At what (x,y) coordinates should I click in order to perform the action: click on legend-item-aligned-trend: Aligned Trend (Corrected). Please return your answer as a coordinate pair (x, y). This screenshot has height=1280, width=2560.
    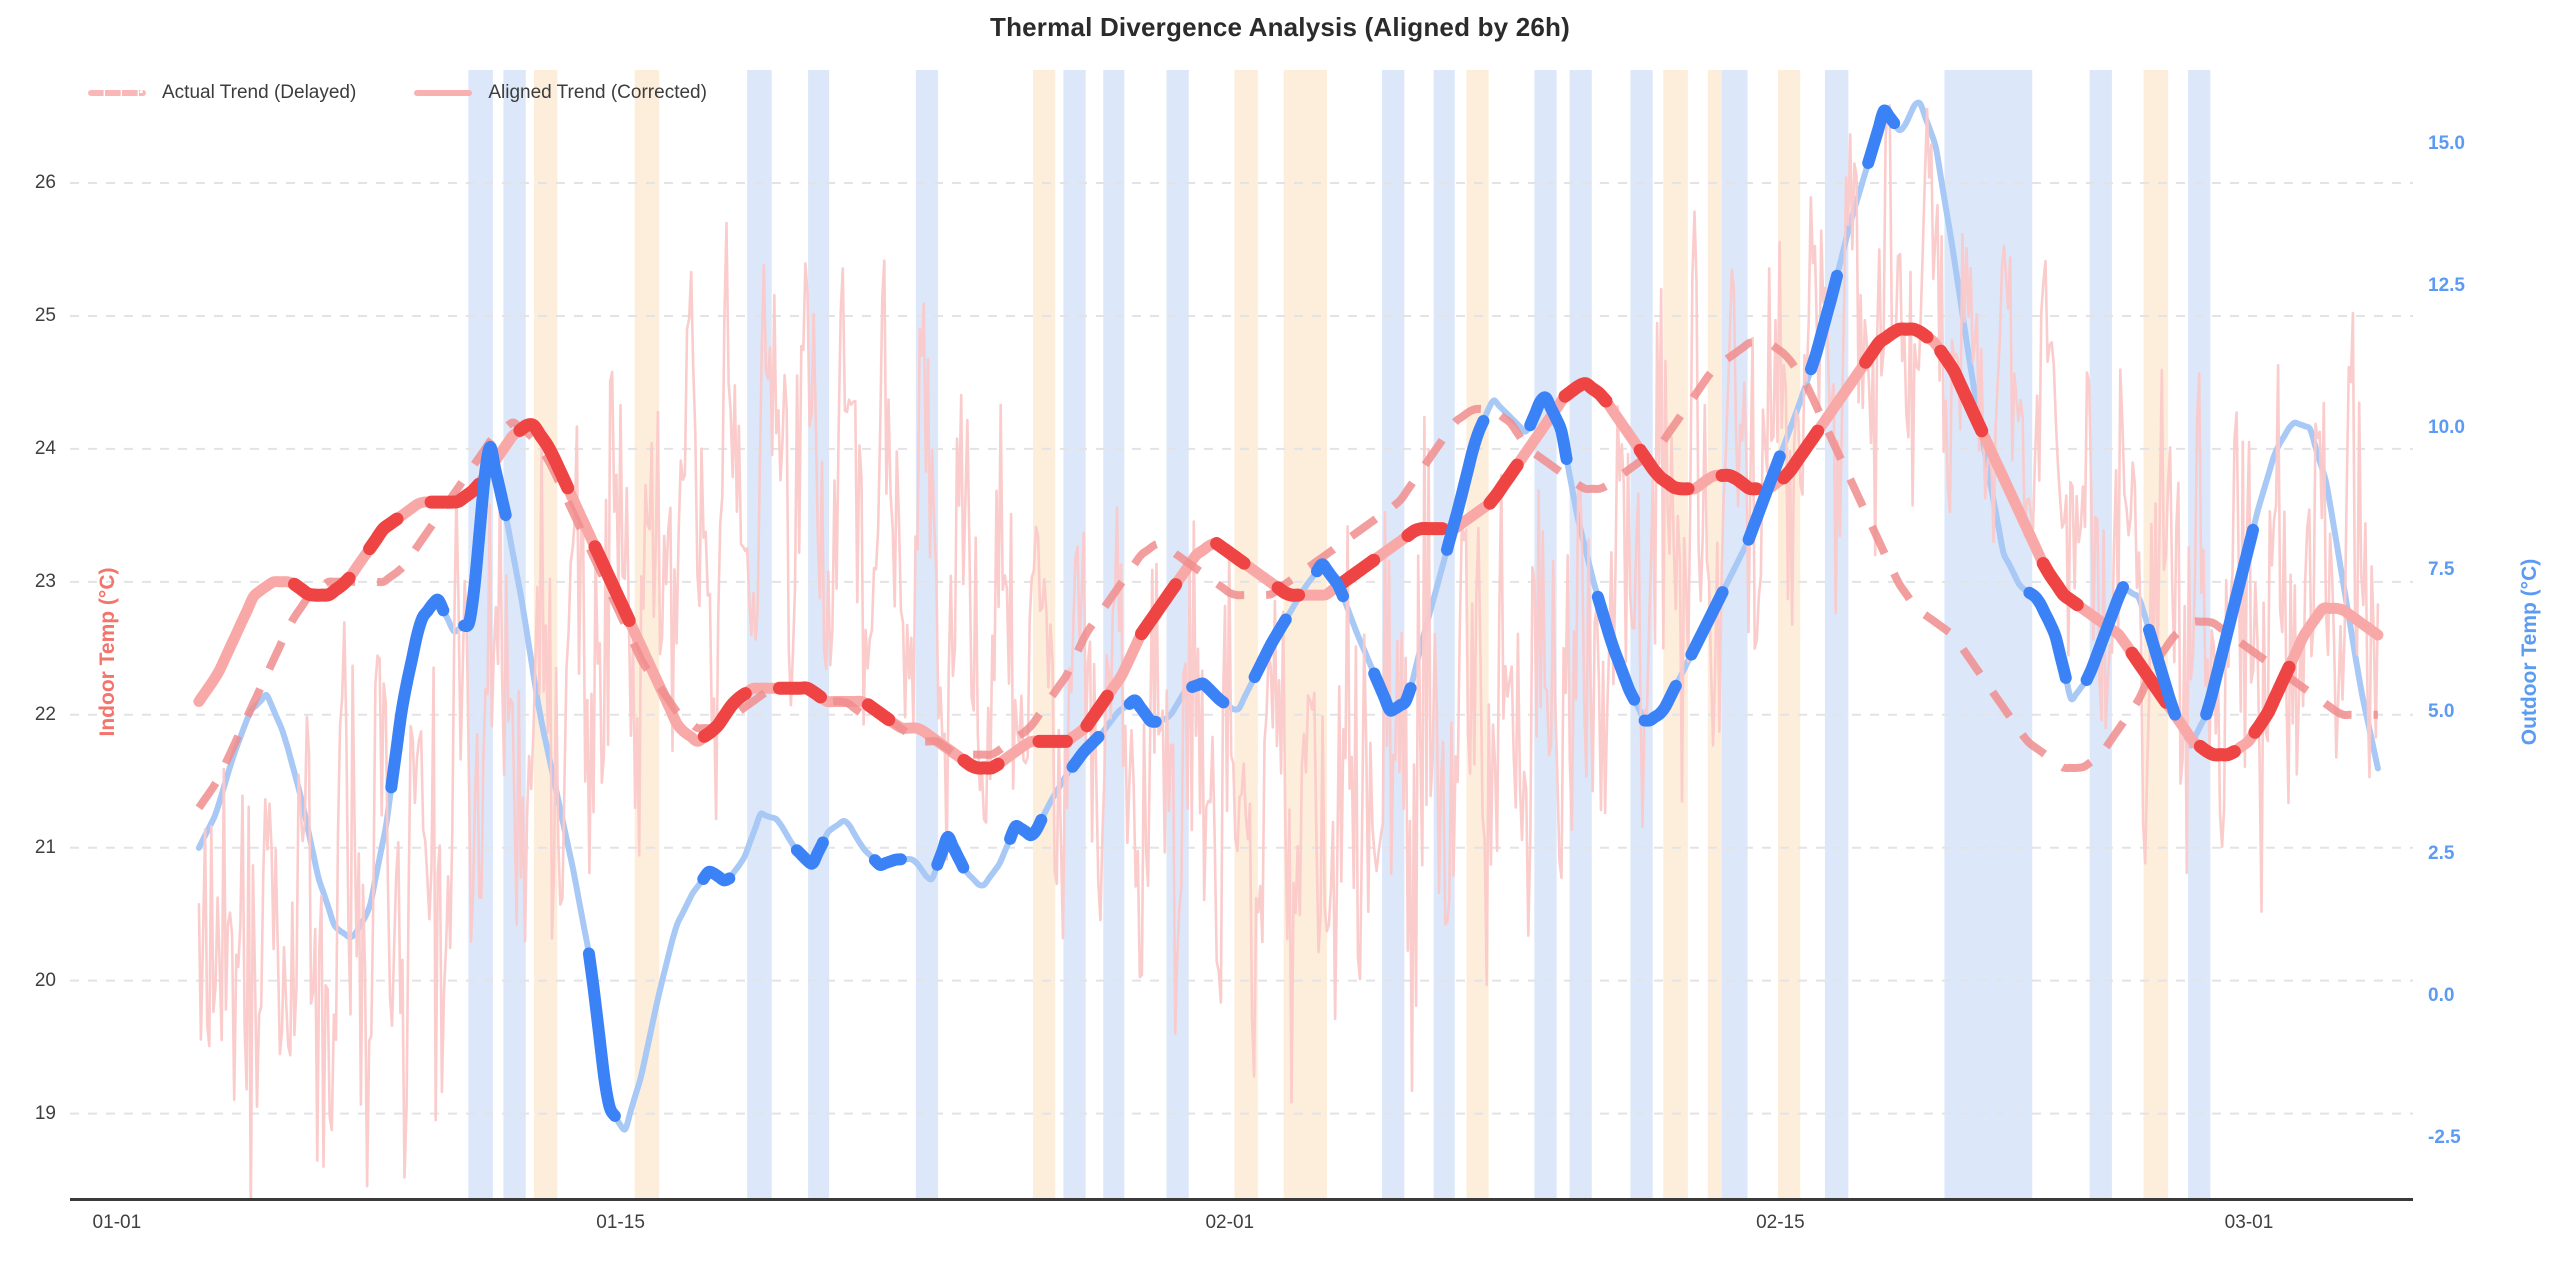
    Looking at the image, I should click on (560, 93).